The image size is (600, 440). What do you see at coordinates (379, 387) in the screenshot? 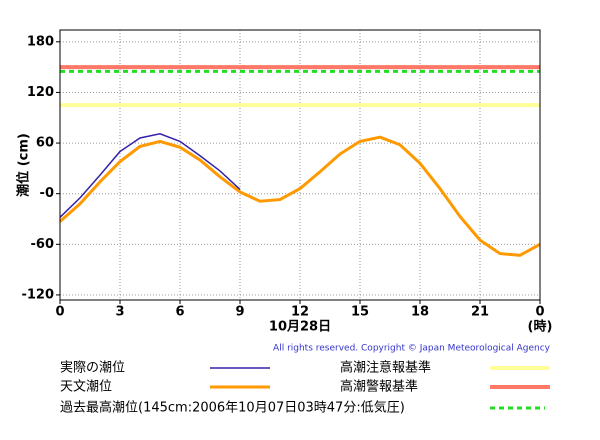
I see `legend-label: 高潮警報基準` at bounding box center [379, 387].